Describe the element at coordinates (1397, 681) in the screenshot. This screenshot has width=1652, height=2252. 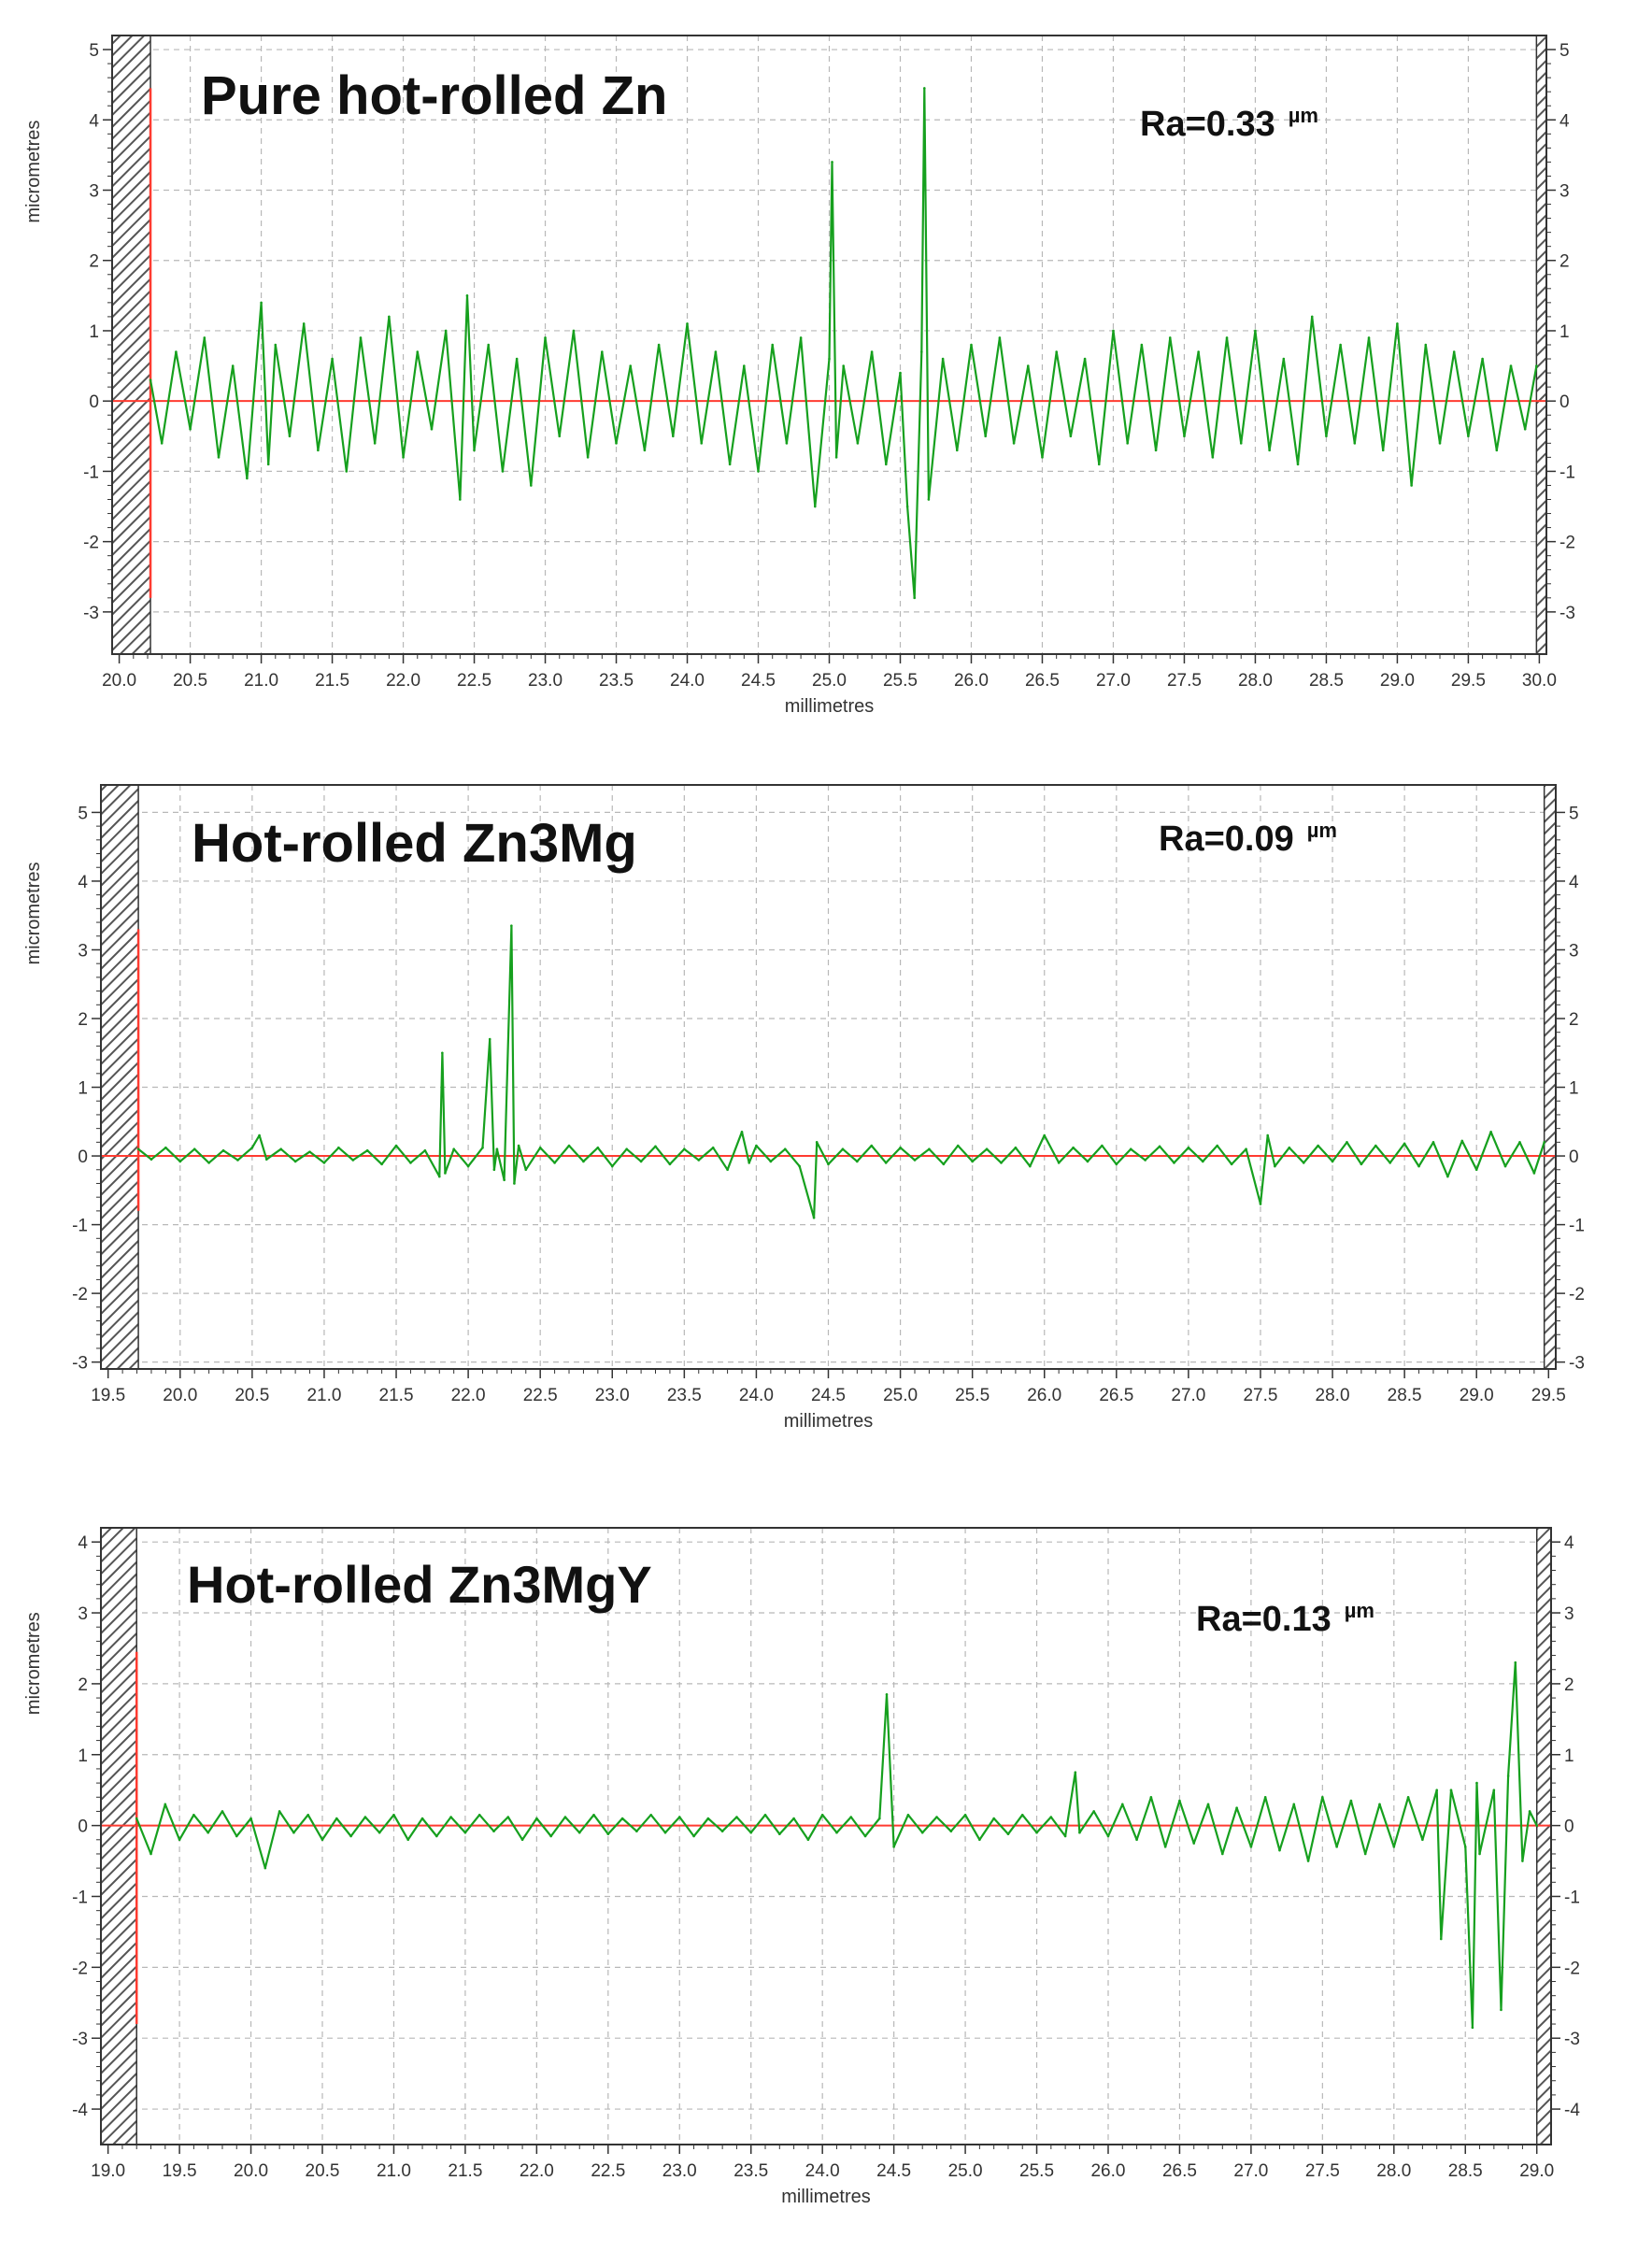
I see `x-tick-label: 29.0` at that location.